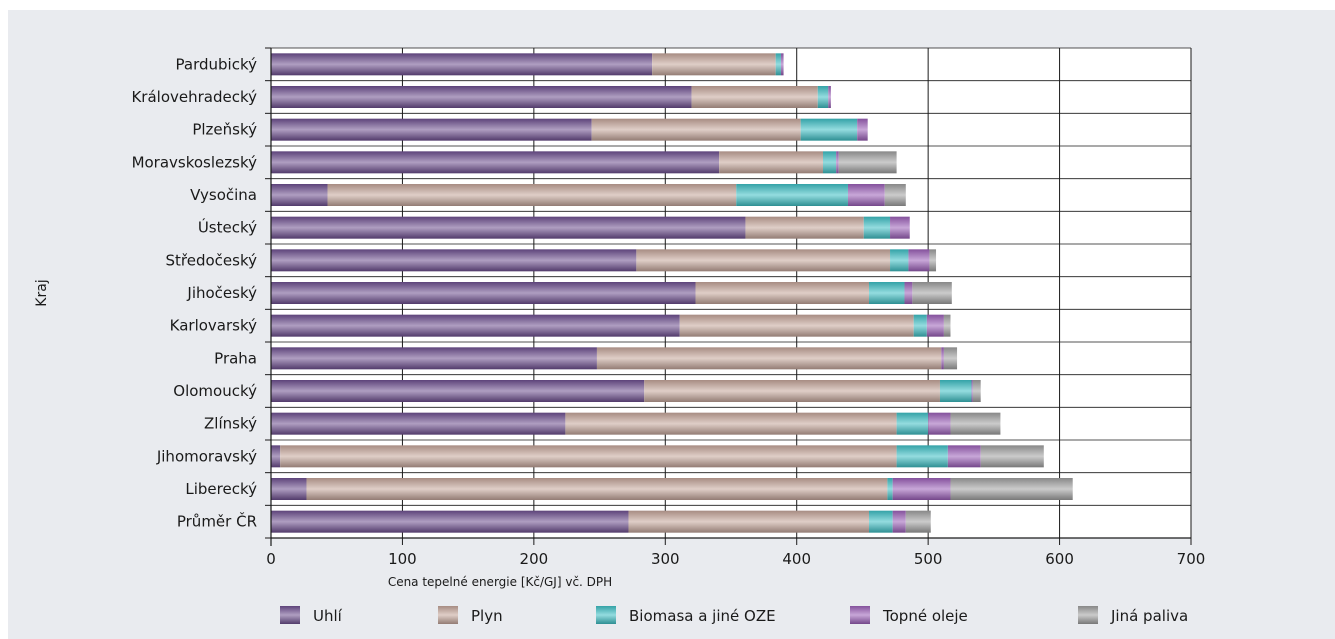 This screenshot has width=1335, height=639. Describe the element at coordinates (235, 358) in the screenshot. I see `category-label: Praha` at that location.